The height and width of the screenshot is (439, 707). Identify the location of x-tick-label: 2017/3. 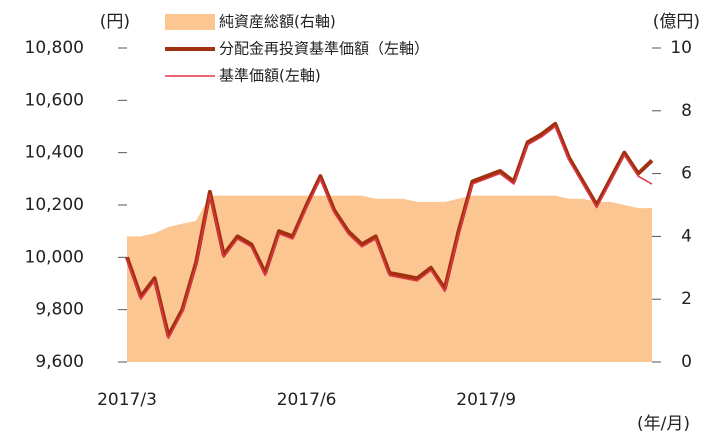
(127, 400).